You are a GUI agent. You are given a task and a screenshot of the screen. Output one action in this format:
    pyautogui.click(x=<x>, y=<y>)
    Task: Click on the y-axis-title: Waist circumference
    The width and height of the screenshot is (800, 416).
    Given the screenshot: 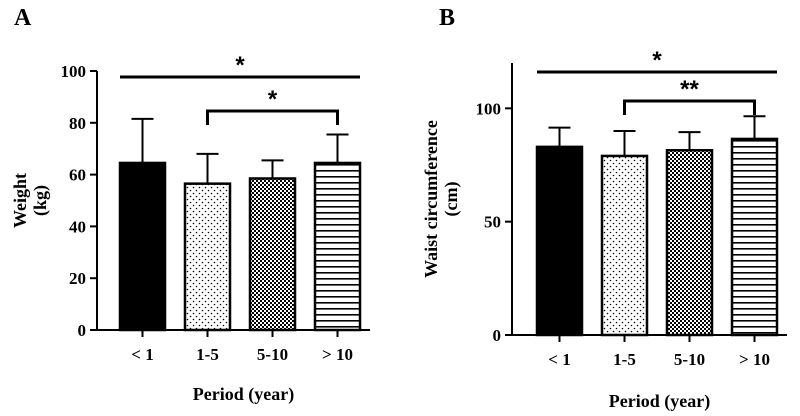 What is the action you would take?
    pyautogui.click(x=431, y=199)
    